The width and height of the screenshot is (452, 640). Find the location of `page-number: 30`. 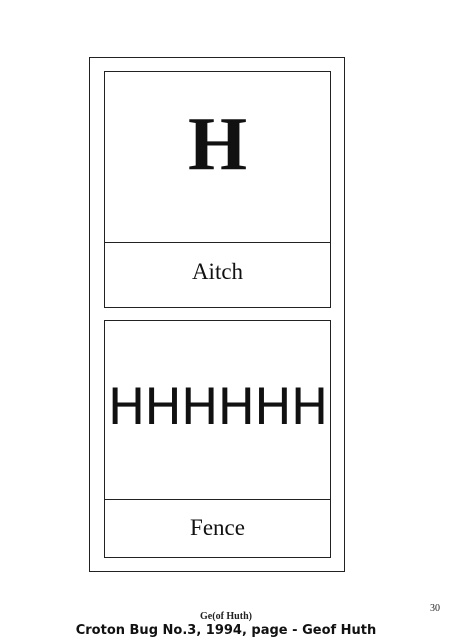

page-number: 30 is located at coordinates (435, 608).